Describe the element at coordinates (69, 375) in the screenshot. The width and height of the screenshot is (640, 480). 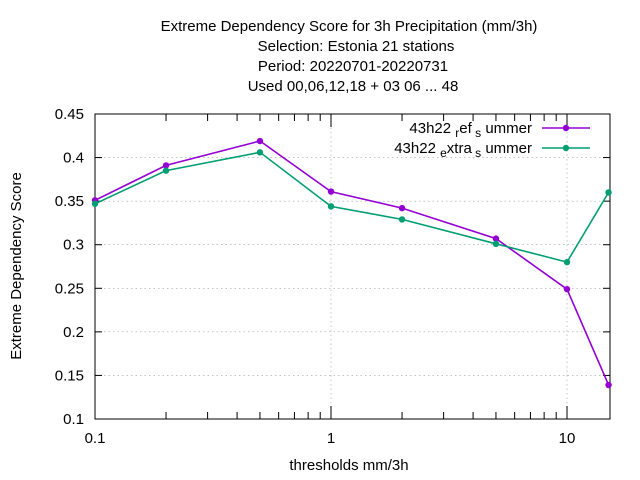
I see `y-tick-label: 0.15` at that location.